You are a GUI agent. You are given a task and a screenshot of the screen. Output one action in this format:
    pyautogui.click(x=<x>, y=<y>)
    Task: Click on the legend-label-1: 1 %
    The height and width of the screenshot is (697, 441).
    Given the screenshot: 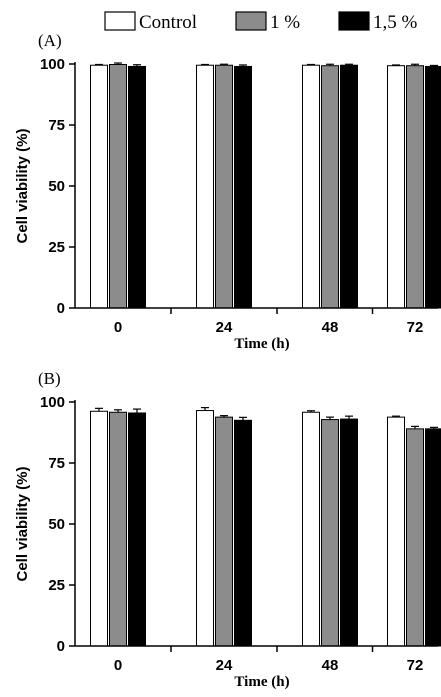 What is the action you would take?
    pyautogui.click(x=285, y=22)
    